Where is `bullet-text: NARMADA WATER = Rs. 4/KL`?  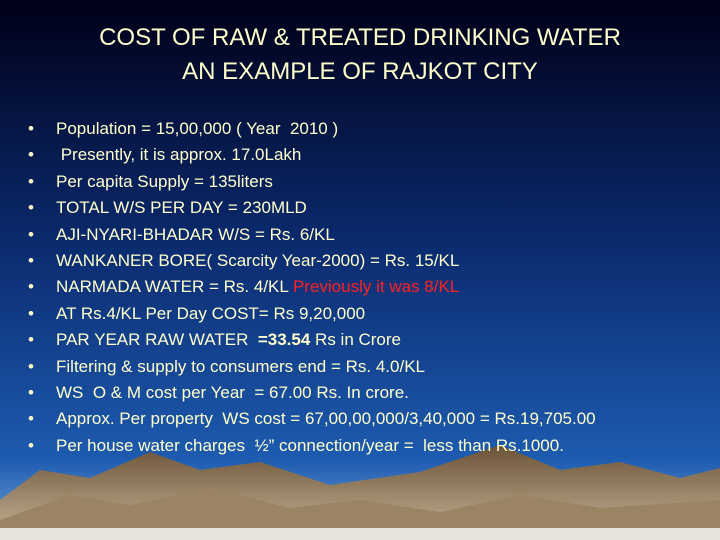
bullet-text: NARMADA WATER = Rs. 4/KL is located at coordinates (174, 287).